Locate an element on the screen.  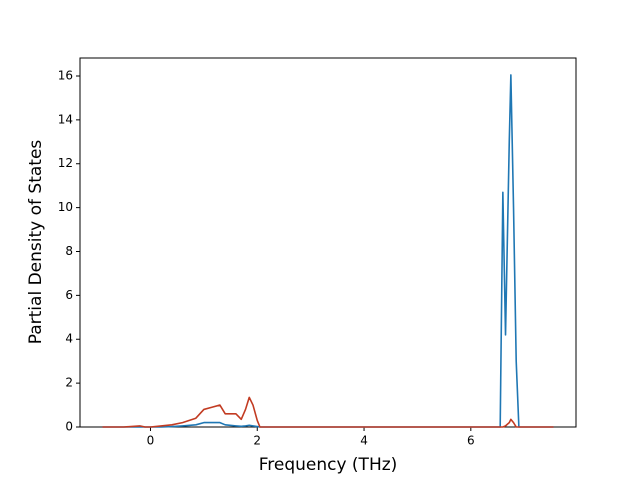
y-tick-label: 16 is located at coordinates (65, 75).